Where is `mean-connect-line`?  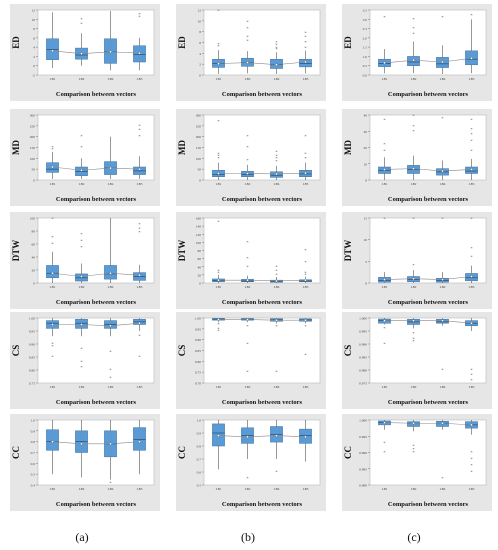
mean-connect-line is located at coordinates (262, 63).